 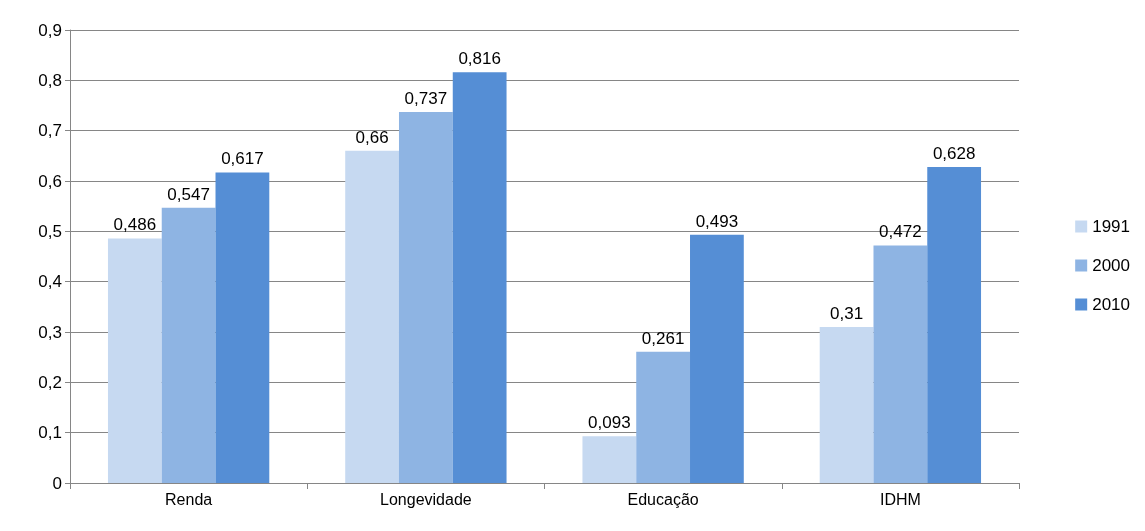 What do you see at coordinates (954, 153) in the screenshot?
I see `data-label: 0,628` at bounding box center [954, 153].